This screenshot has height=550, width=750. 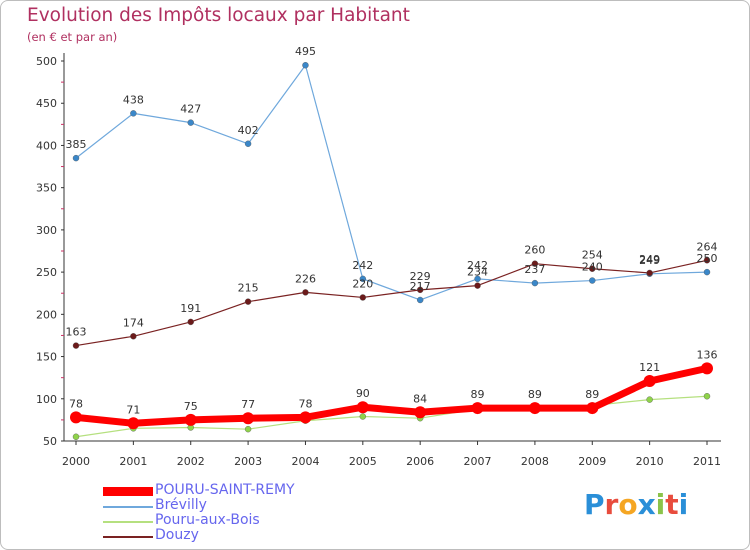 I want to click on logo-letter: x, so click(x=646, y=504).